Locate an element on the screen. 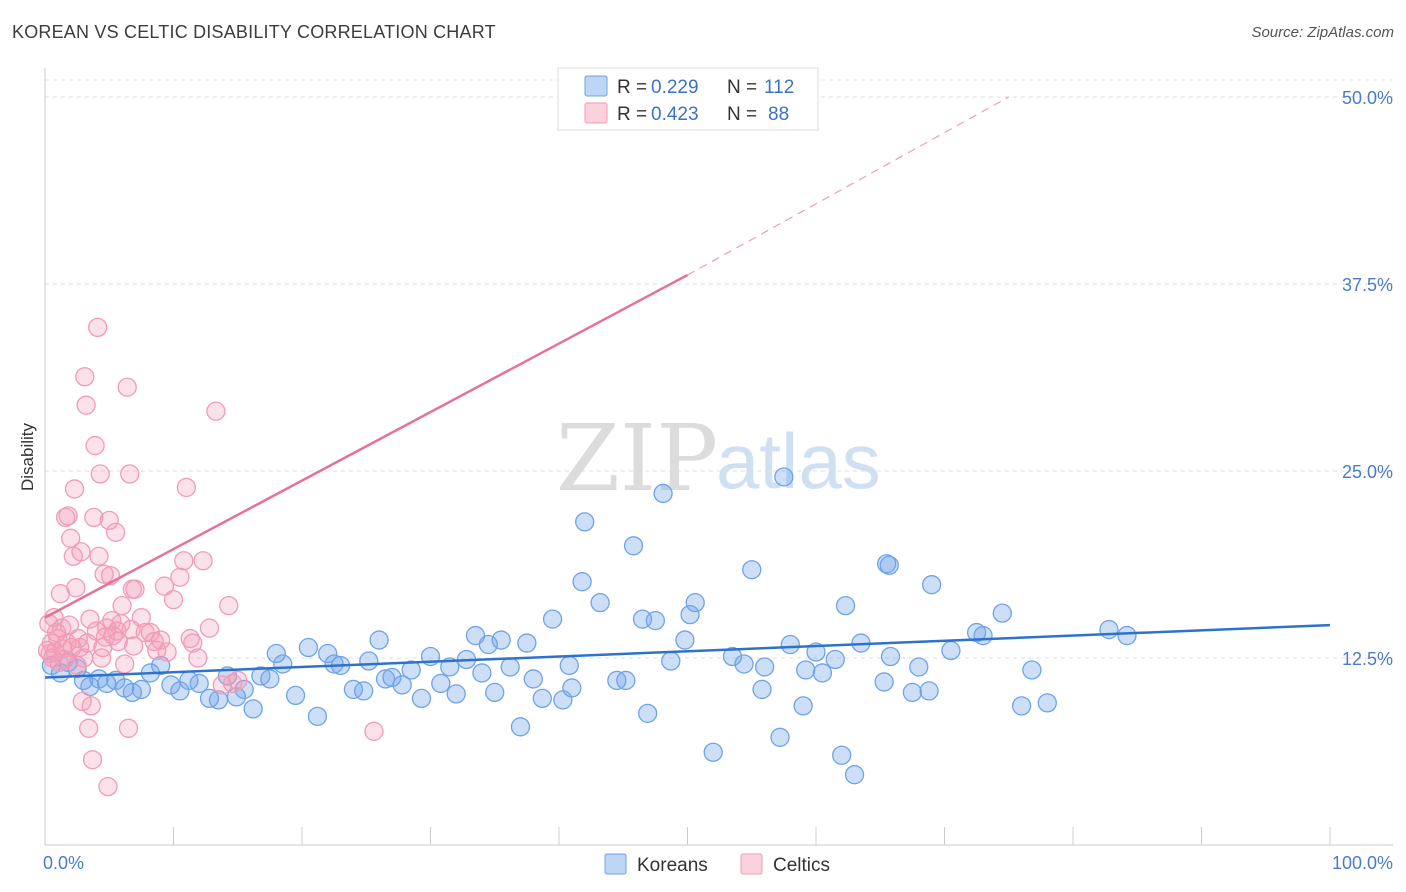 The height and width of the screenshot is (892, 1406). watermark-zip: ZIP is located at coordinates (637, 458).